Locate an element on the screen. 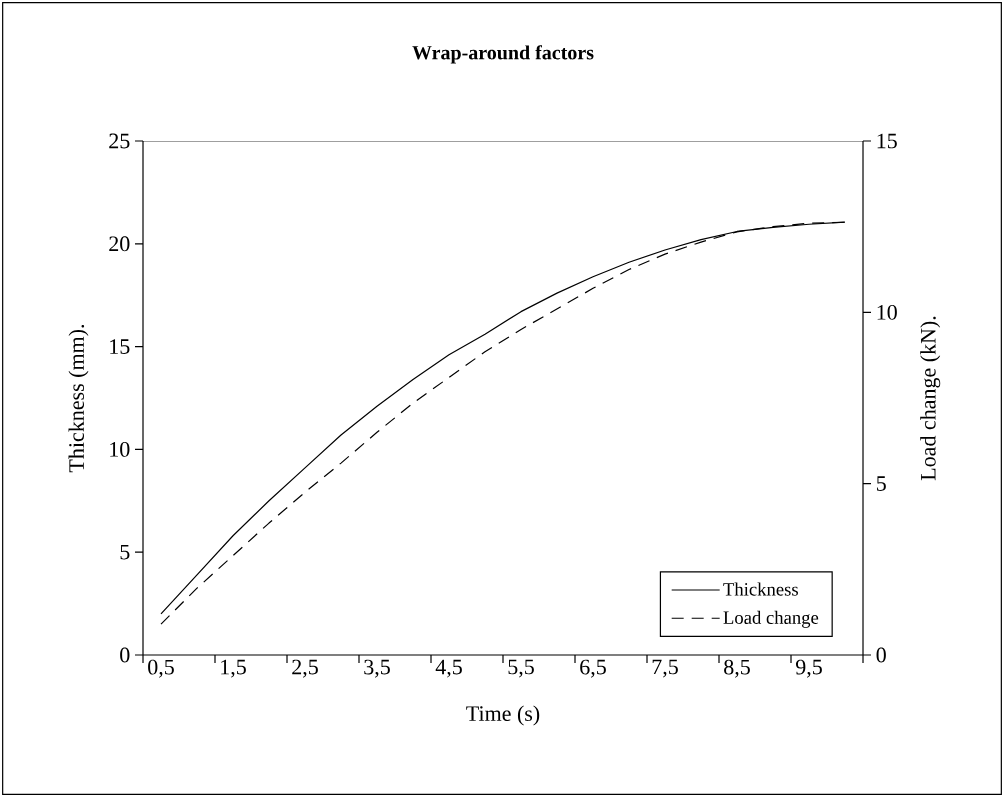 Image resolution: width=1004 pixels, height=797 pixels. y2-axis-title: Load change (kN). is located at coordinates (930, 398).